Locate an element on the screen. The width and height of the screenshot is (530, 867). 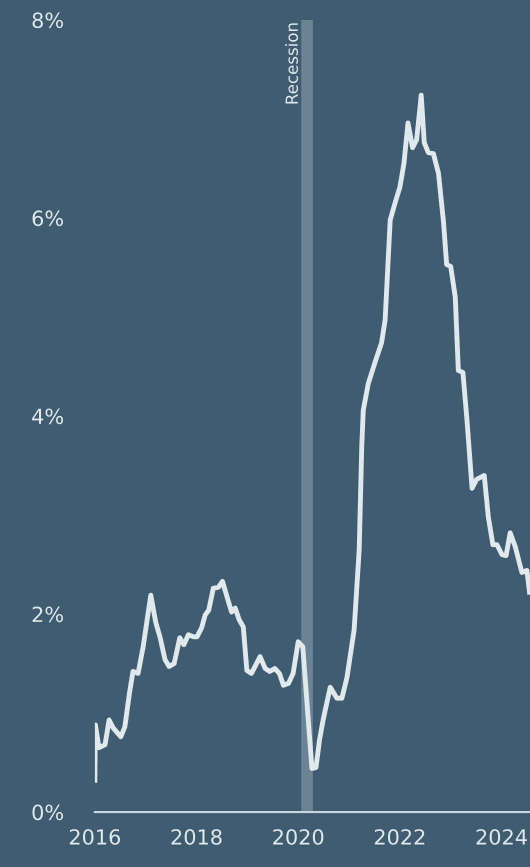
x-tick-label: 2024 is located at coordinates (501, 837).